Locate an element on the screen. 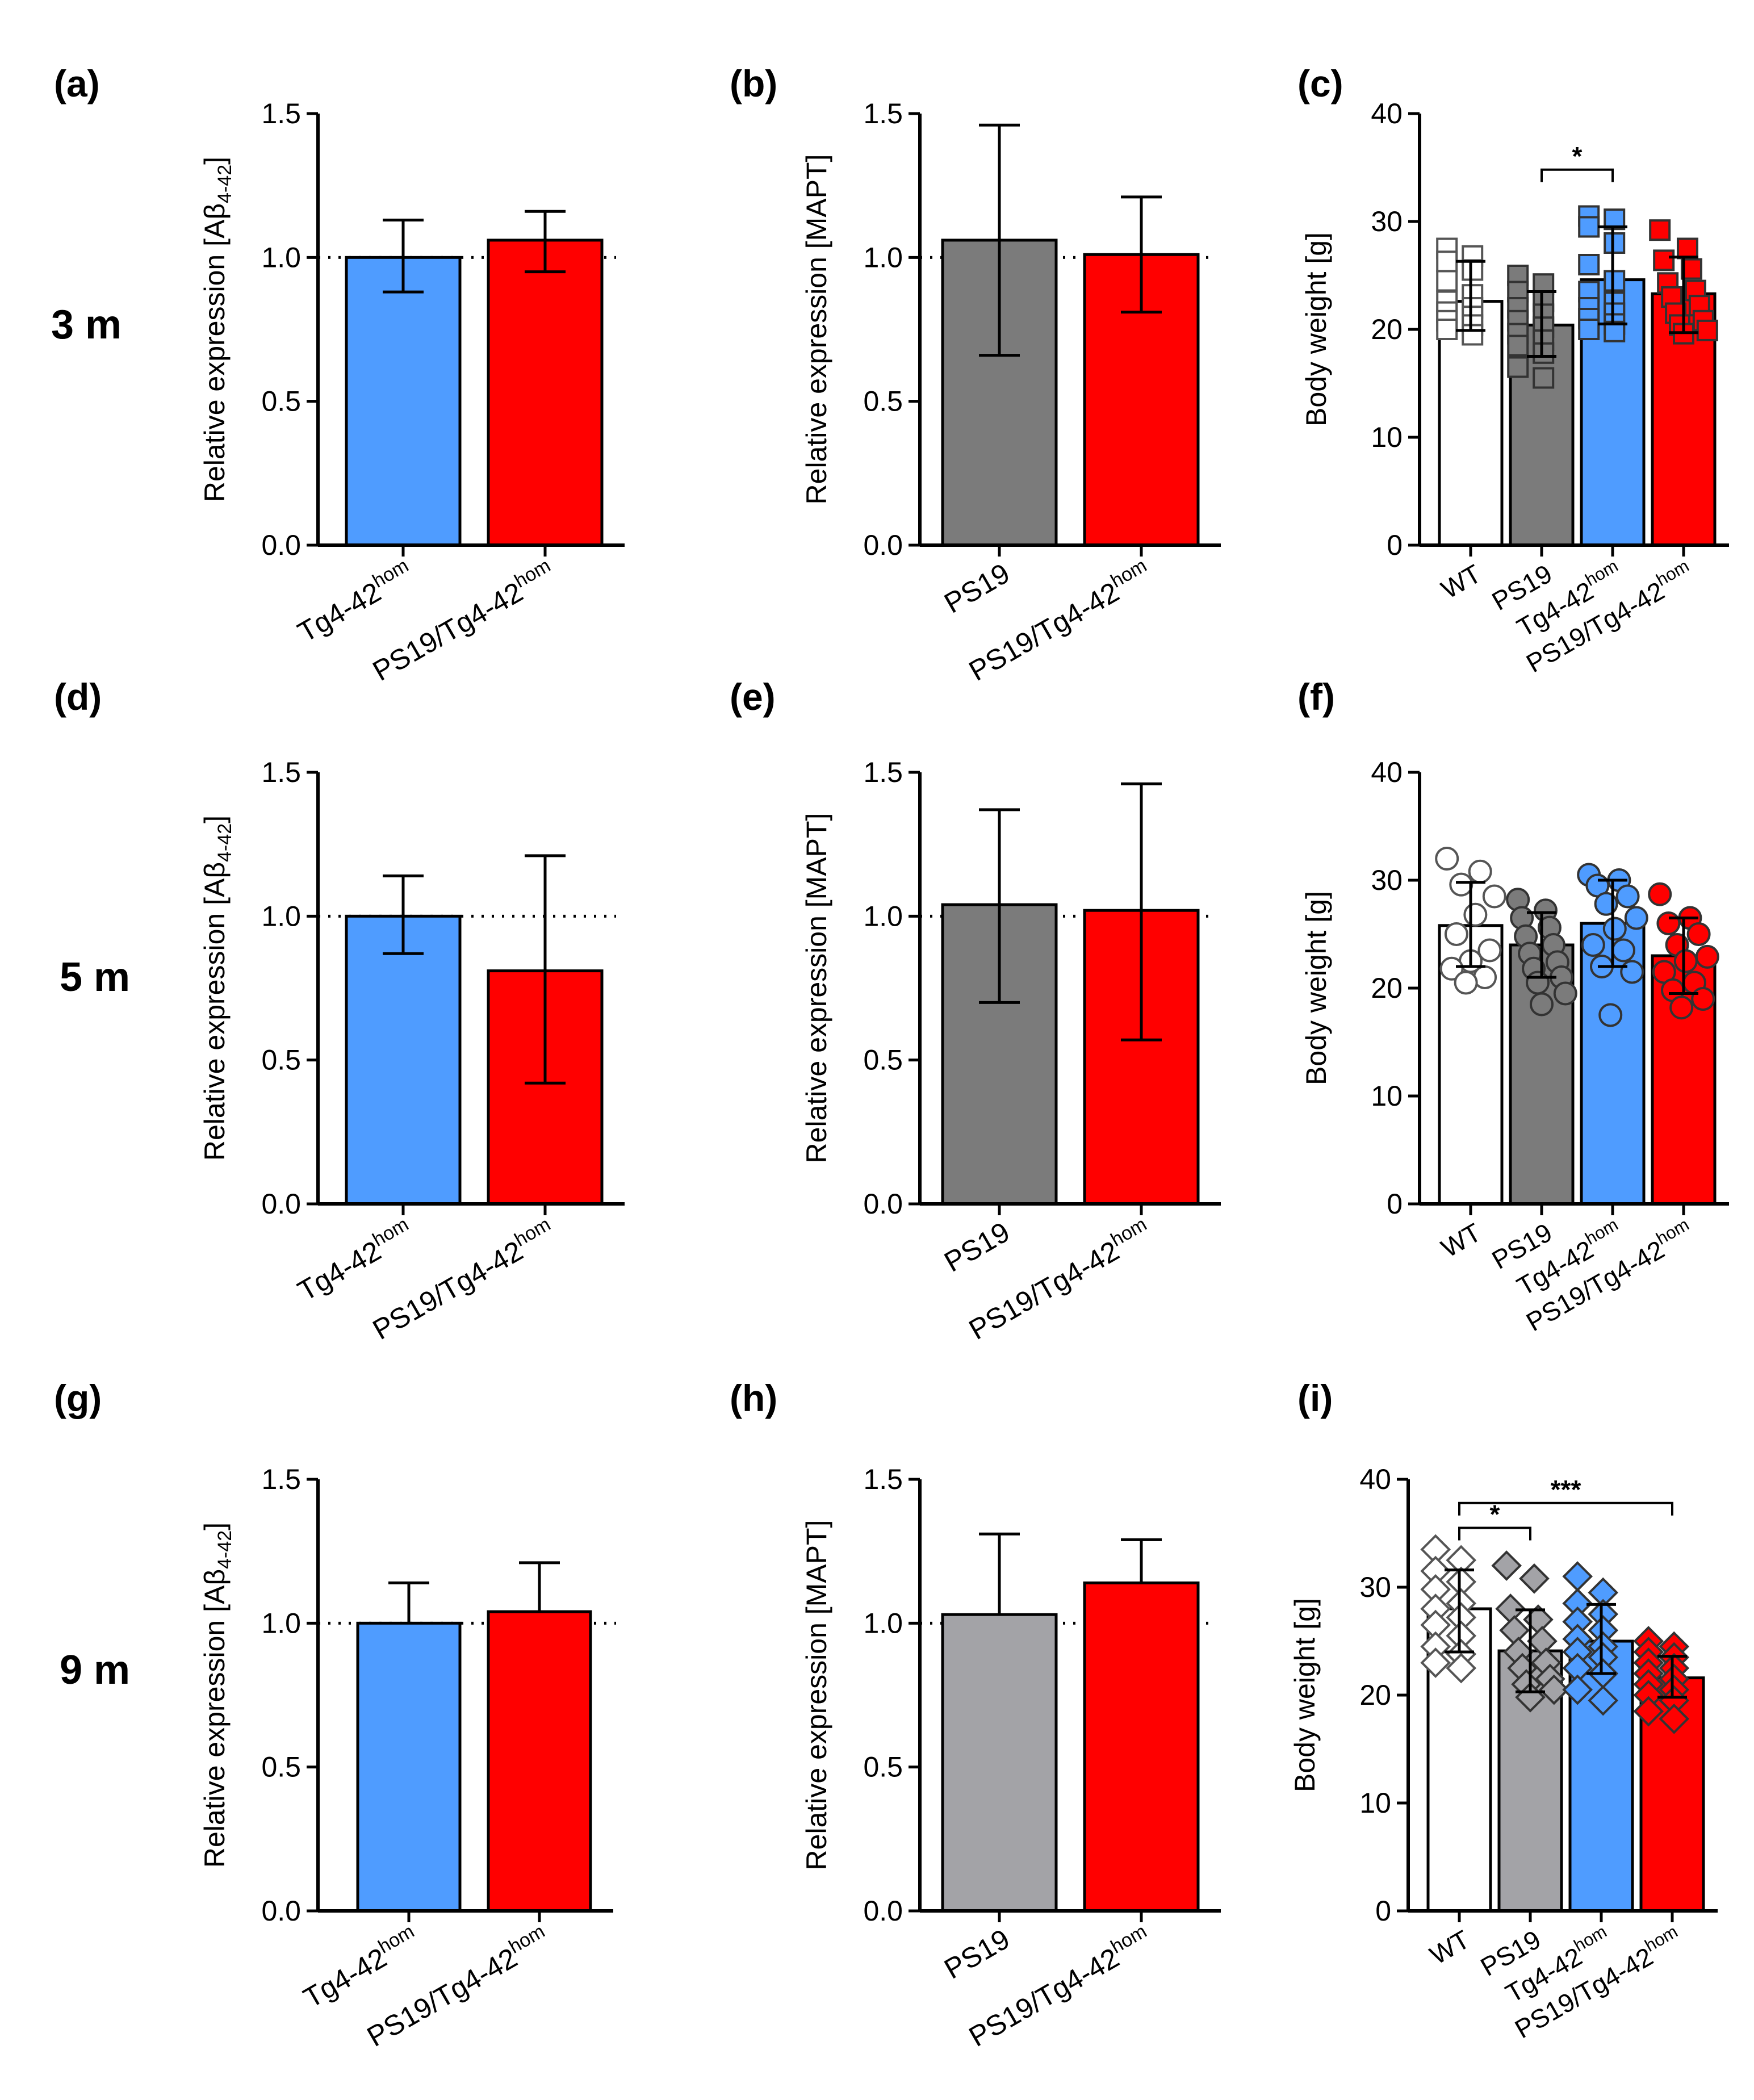 The width and height of the screenshot is (1754, 2100). panel-label: (e) is located at coordinates (753, 697).